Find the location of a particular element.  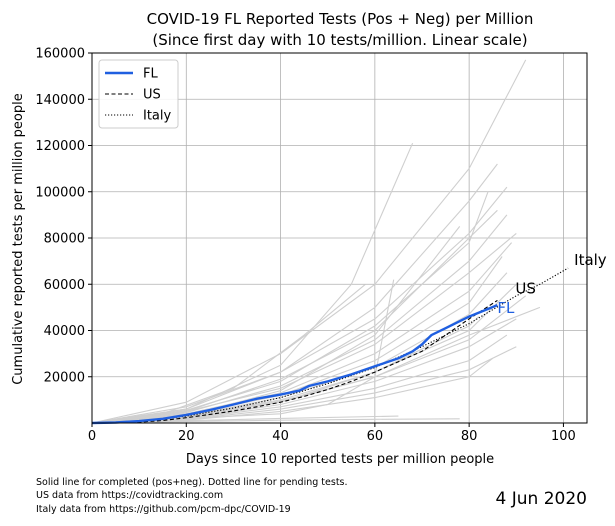

y-tick-label: 100000 is located at coordinates (60, 192).